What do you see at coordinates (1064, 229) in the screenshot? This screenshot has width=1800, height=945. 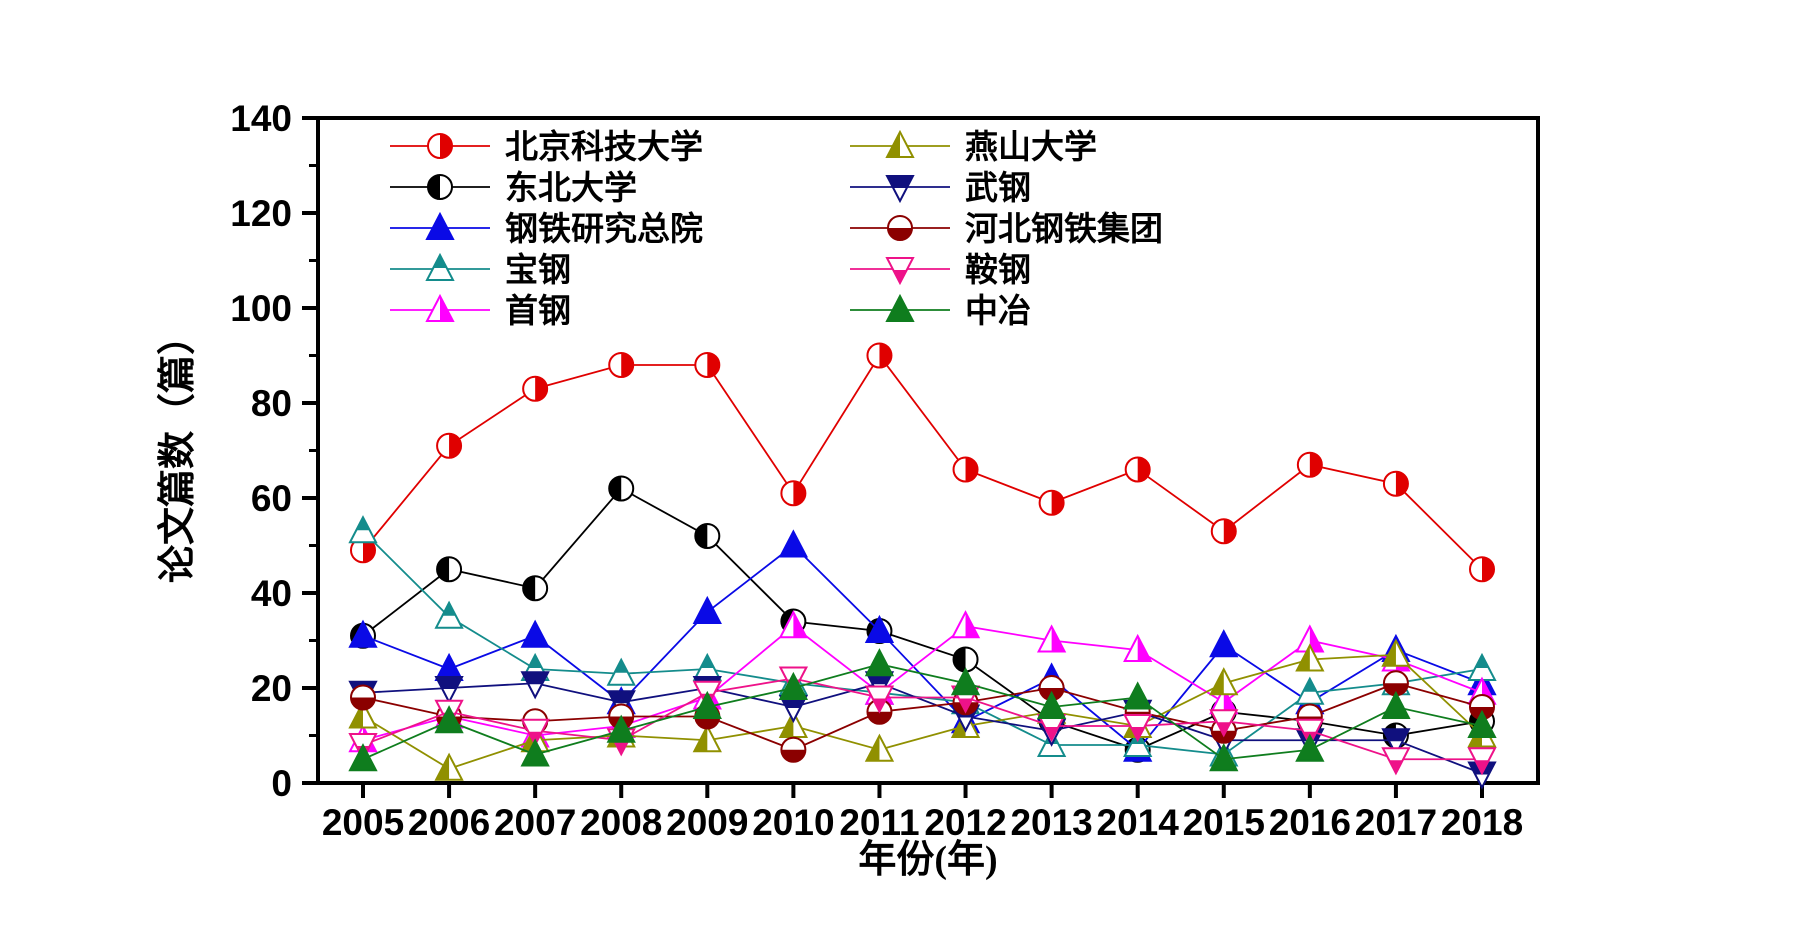 I see `legend-label: 河北钢铁集团` at bounding box center [1064, 229].